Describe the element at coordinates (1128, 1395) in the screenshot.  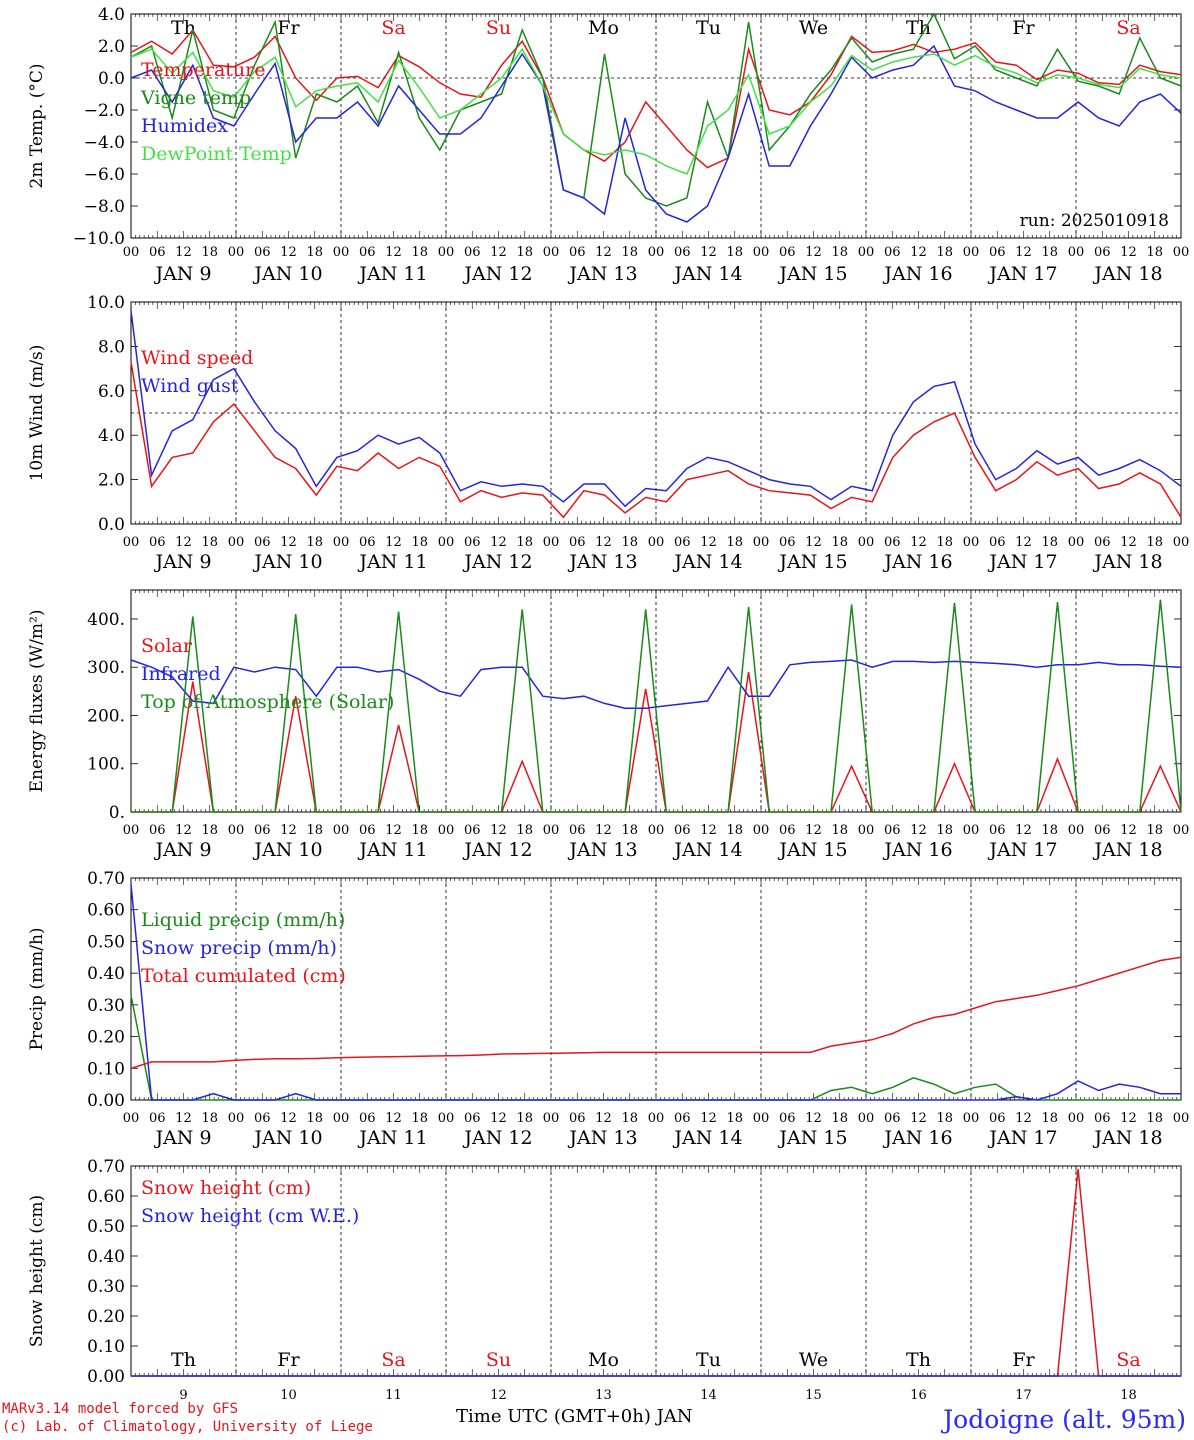
I see `day-number-label: 18` at that location.